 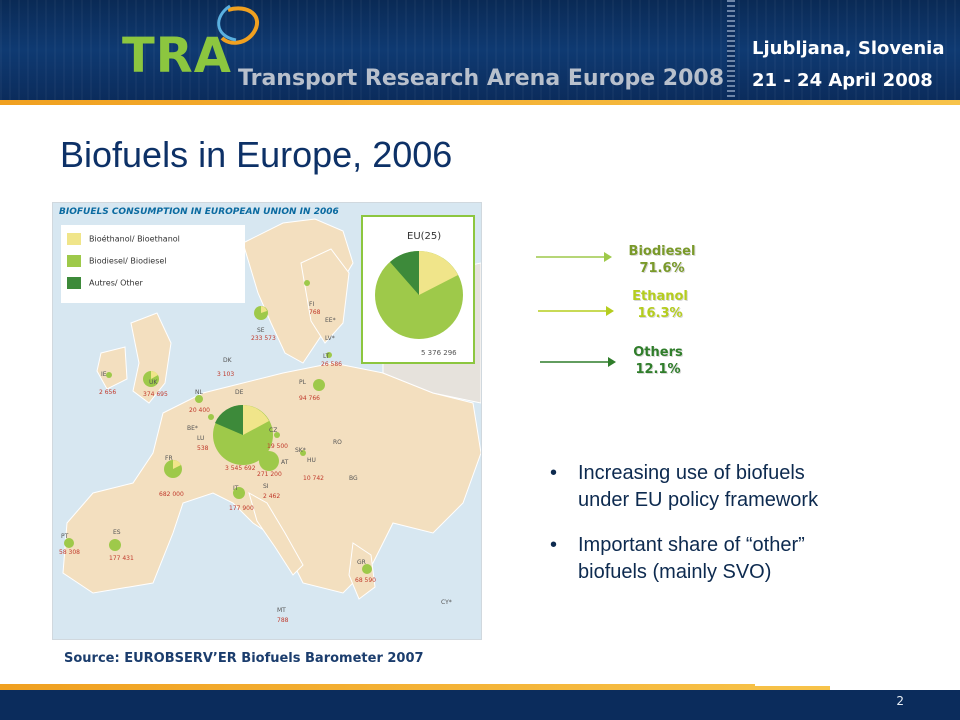 I want to click on country-value: 177 900, so click(x=241, y=508).